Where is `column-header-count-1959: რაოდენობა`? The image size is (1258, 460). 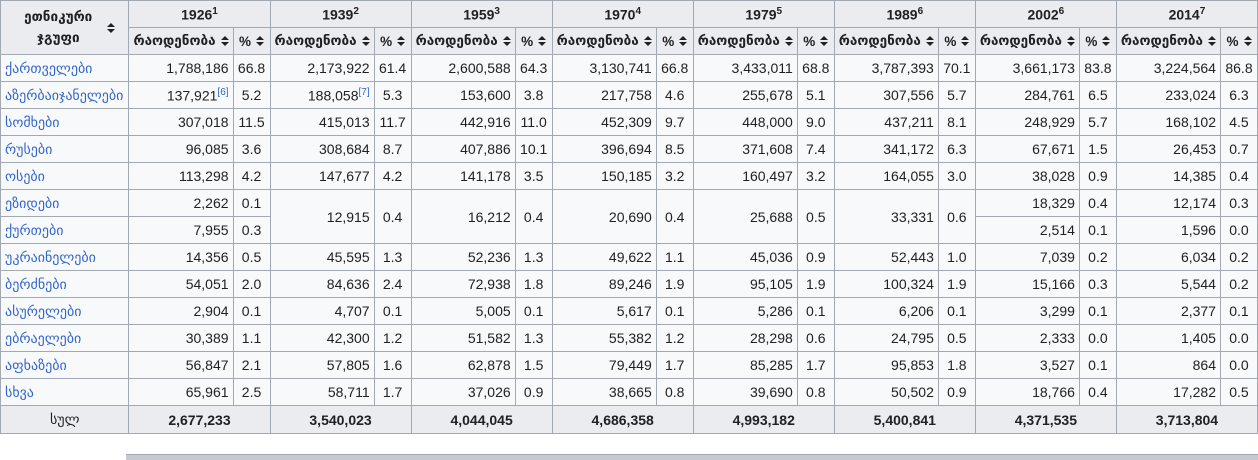 column-header-count-1959: რაოდენობა is located at coordinates (463, 41).